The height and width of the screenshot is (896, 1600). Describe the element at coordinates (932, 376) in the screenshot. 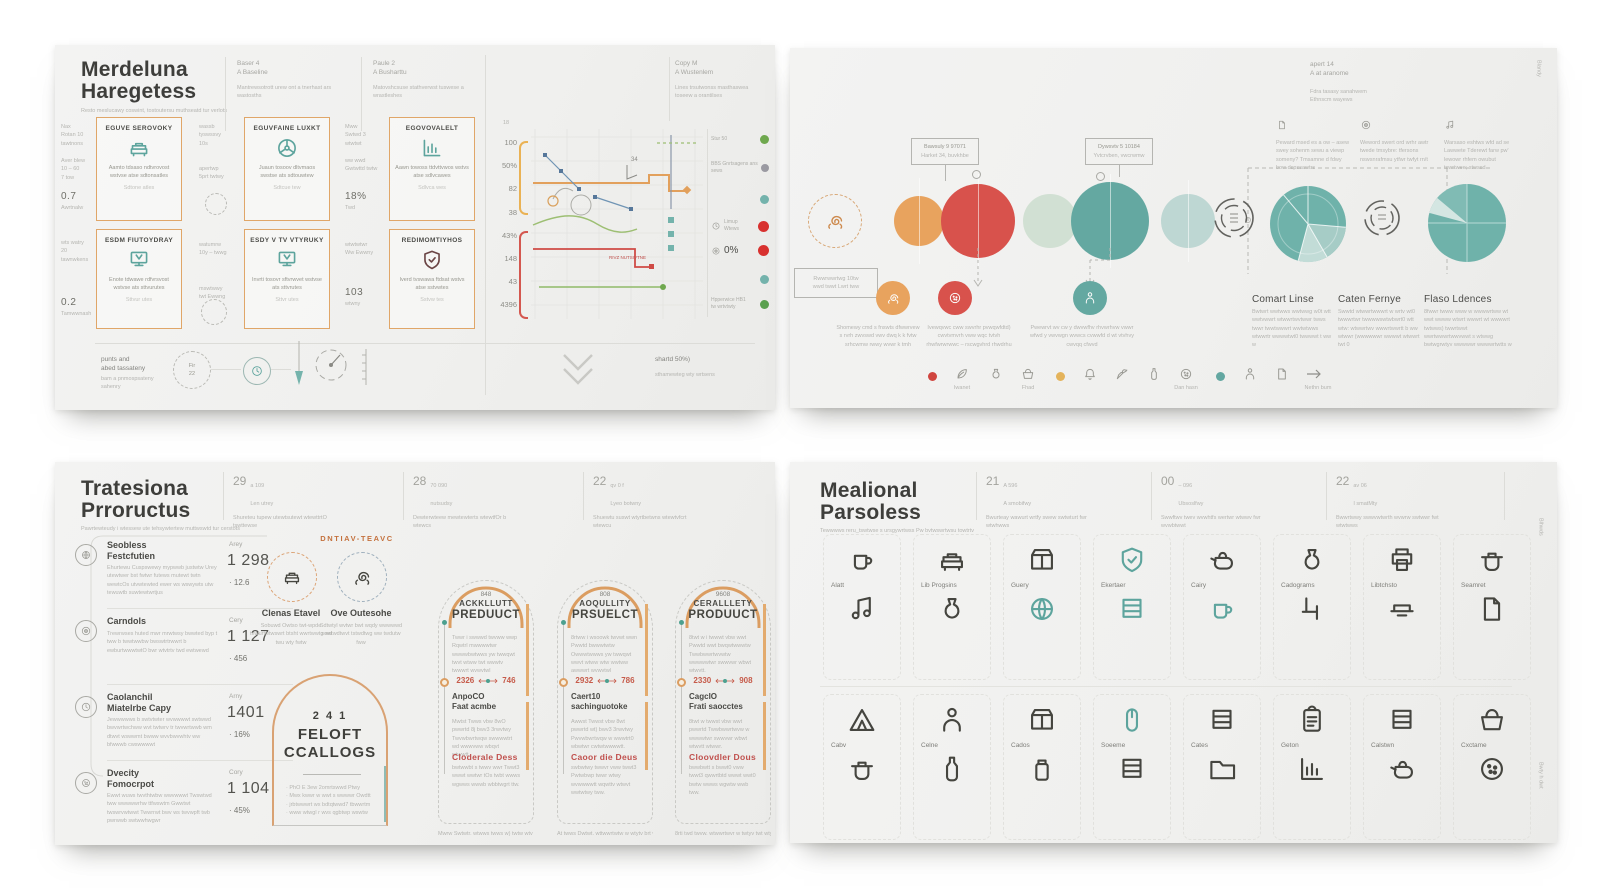

I see `red-dot-icon` at that location.